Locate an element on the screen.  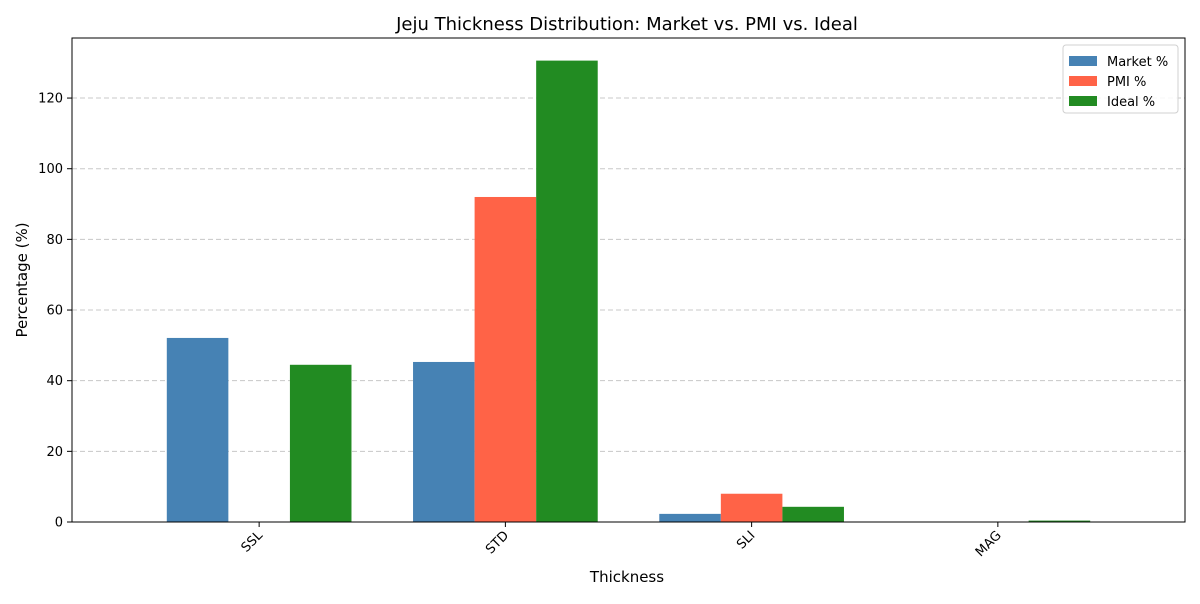
bar-pmi-sli is located at coordinates (751, 507).